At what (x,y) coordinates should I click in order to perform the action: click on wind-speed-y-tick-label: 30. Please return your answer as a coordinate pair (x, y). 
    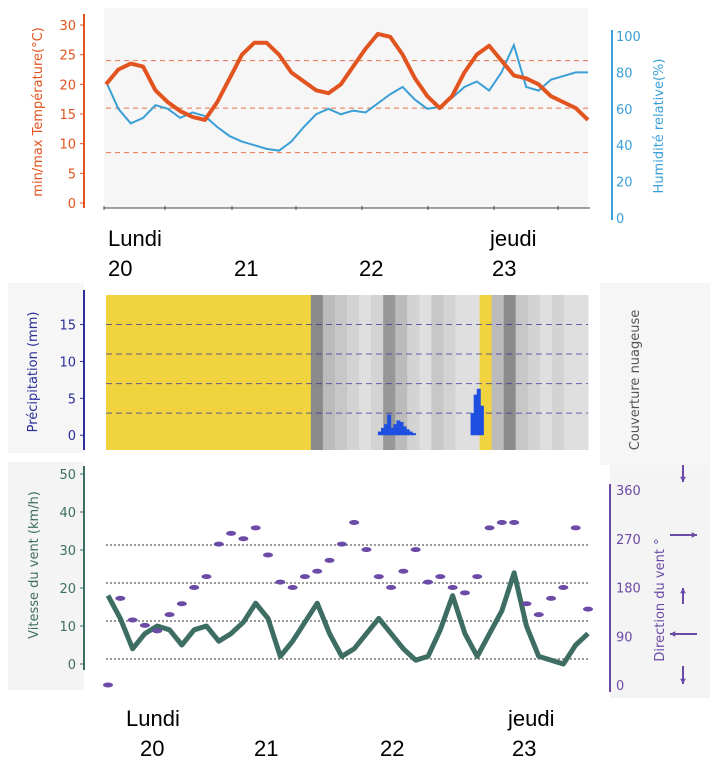
    Looking at the image, I should click on (67, 551).